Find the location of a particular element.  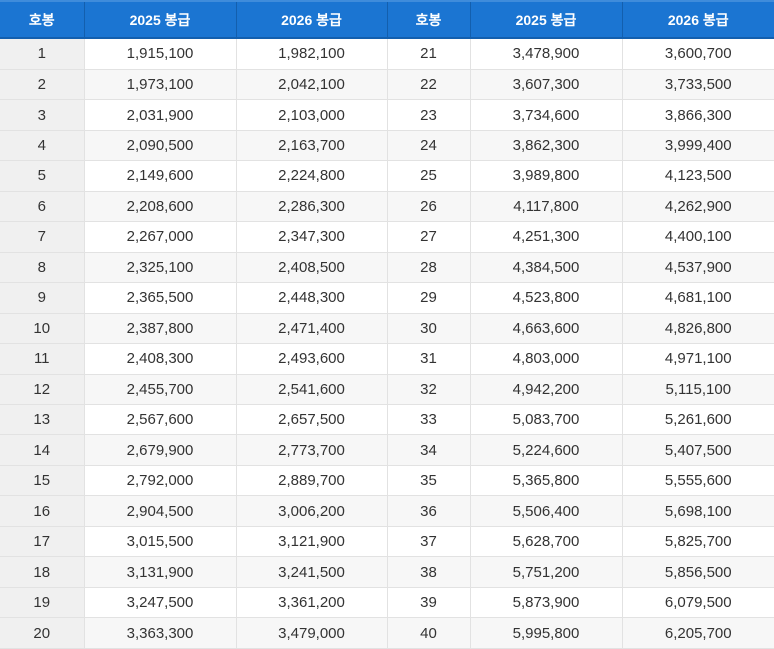

cell-salary: 5,224,600 is located at coordinates (546, 450).